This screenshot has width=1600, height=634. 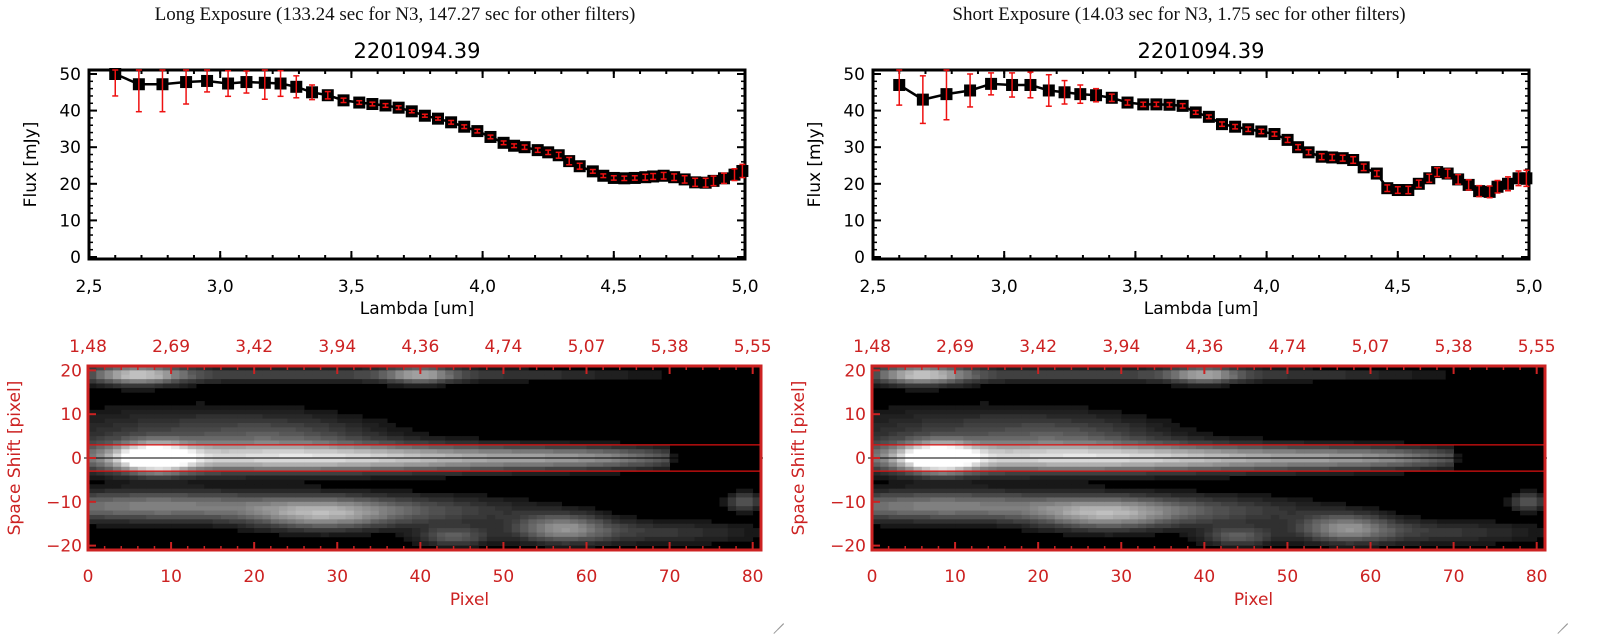 I want to click on error-bar, so click(x=1182, y=105).